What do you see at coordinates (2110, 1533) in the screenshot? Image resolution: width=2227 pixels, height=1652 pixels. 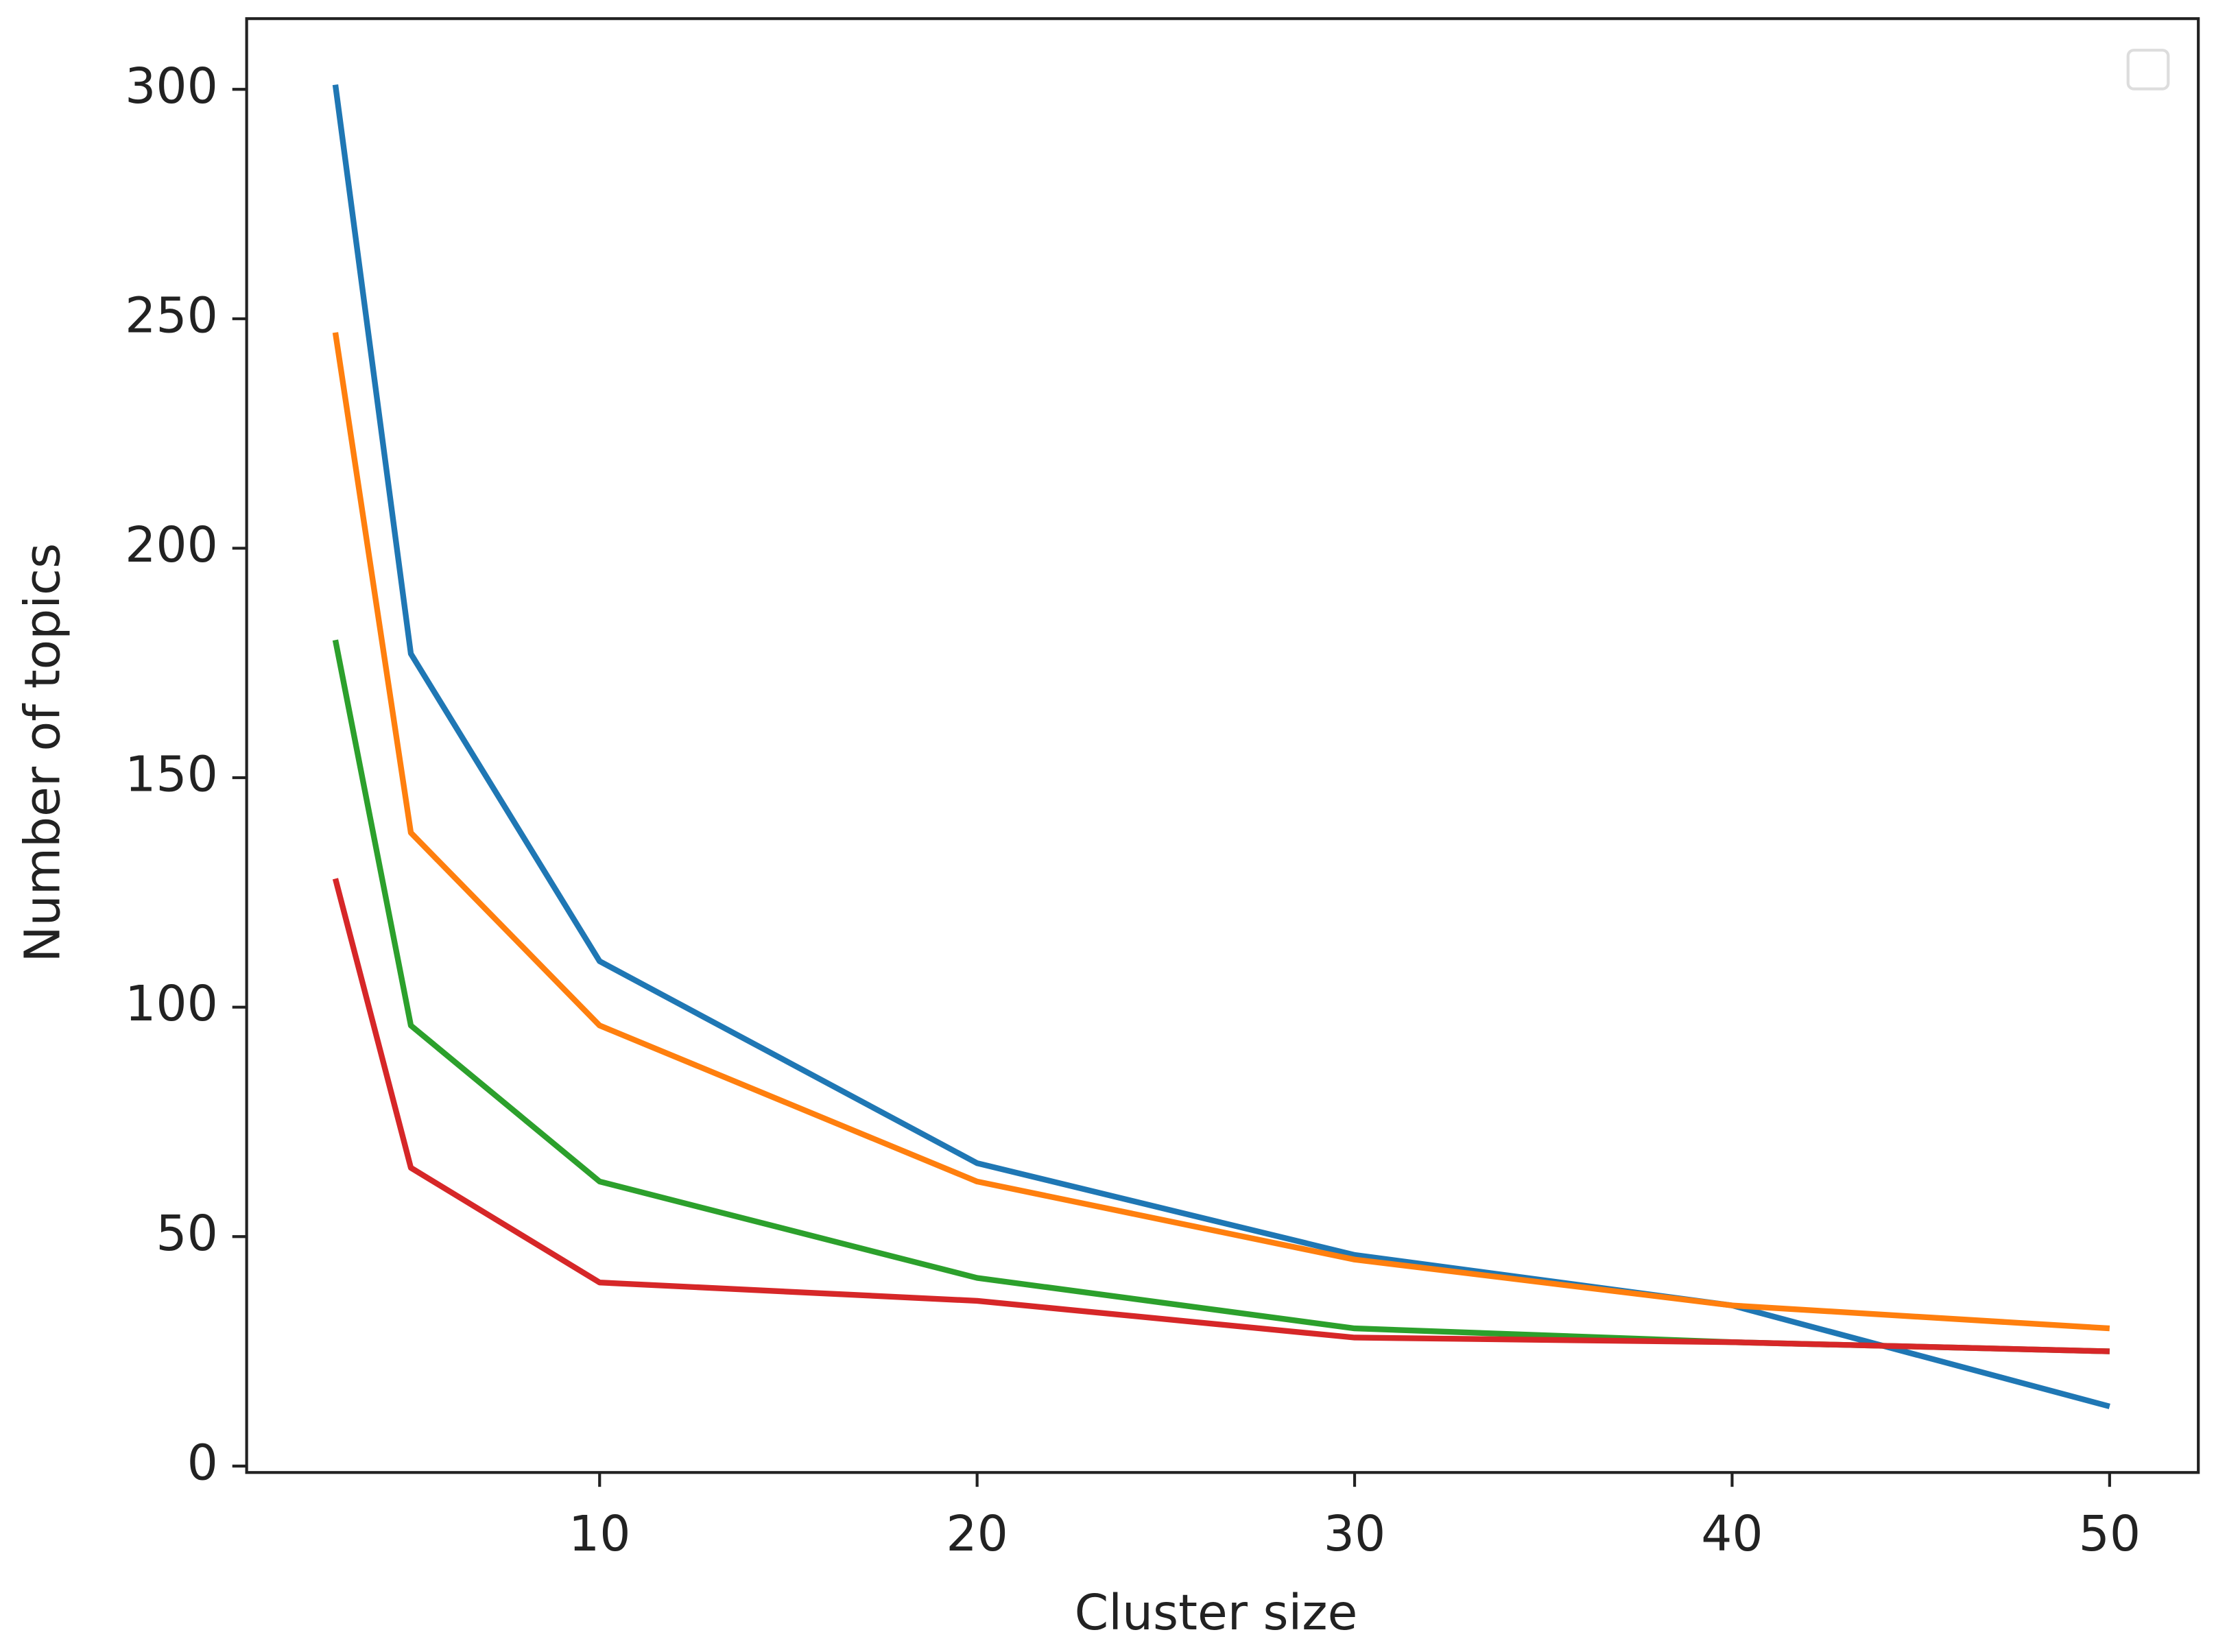 I see `x-tick-label: 50` at bounding box center [2110, 1533].